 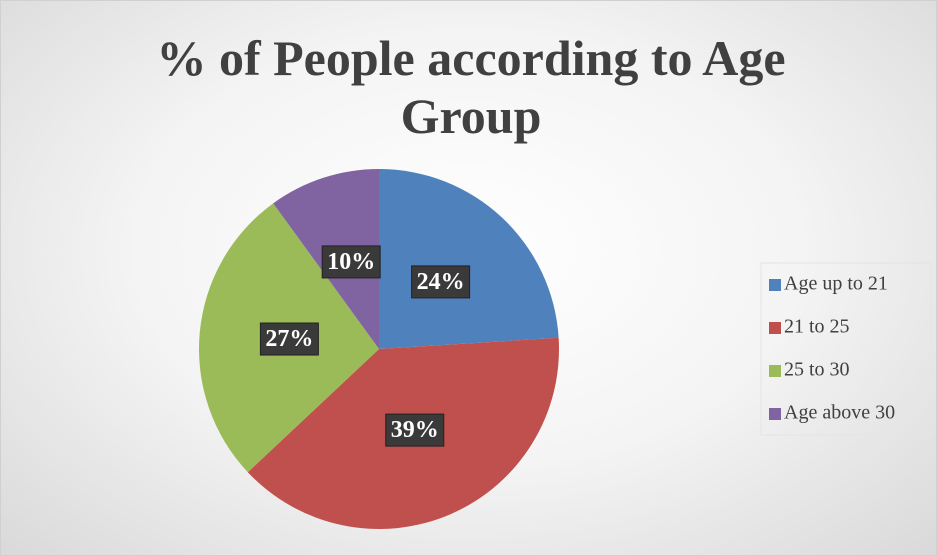 I want to click on data-label: 10%, so click(x=351, y=262).